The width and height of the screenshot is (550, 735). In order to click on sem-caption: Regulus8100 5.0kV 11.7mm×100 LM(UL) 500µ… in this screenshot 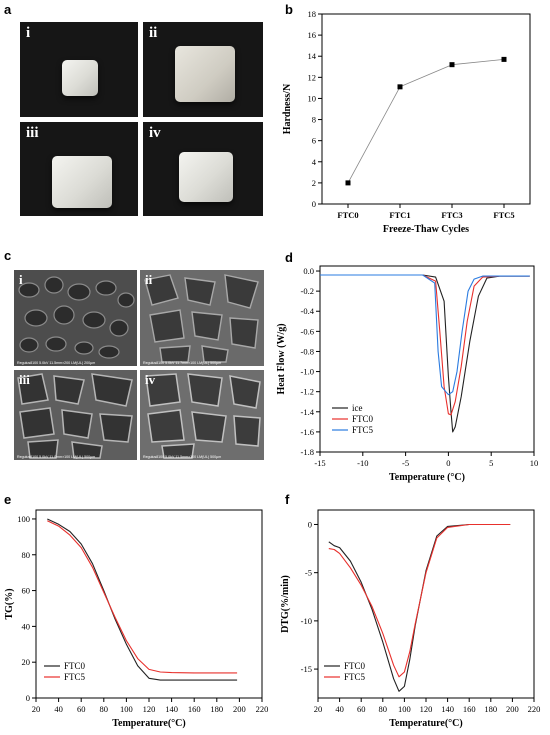, I will do `click(182, 363)`.